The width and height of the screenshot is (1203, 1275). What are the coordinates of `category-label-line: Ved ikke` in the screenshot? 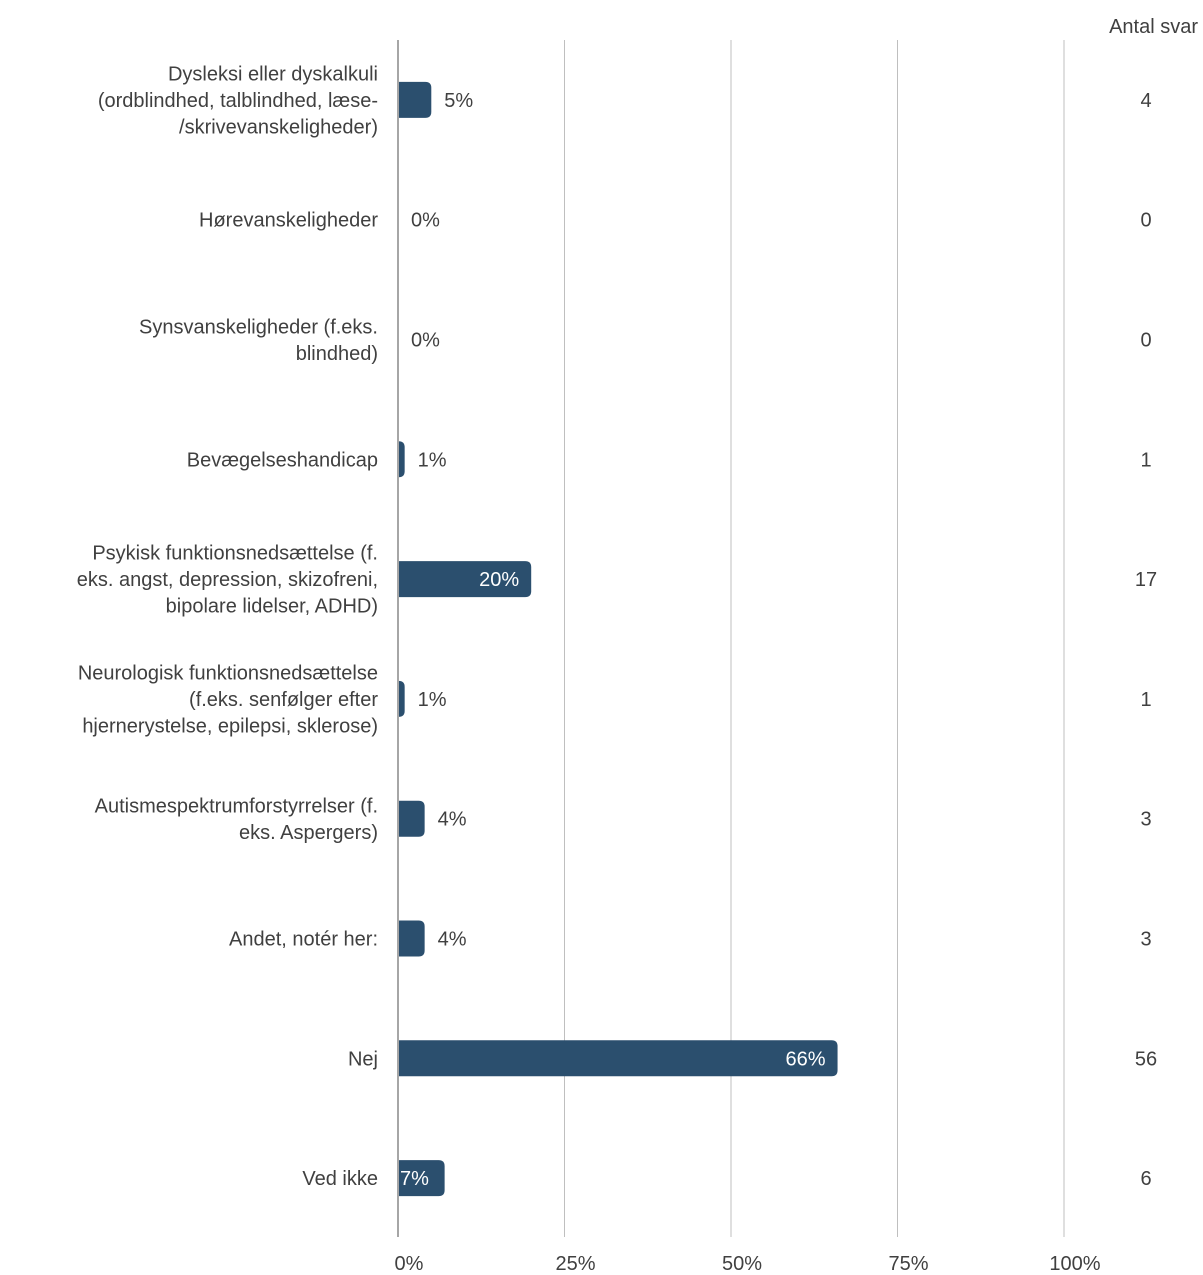 It's located at (340, 1179).